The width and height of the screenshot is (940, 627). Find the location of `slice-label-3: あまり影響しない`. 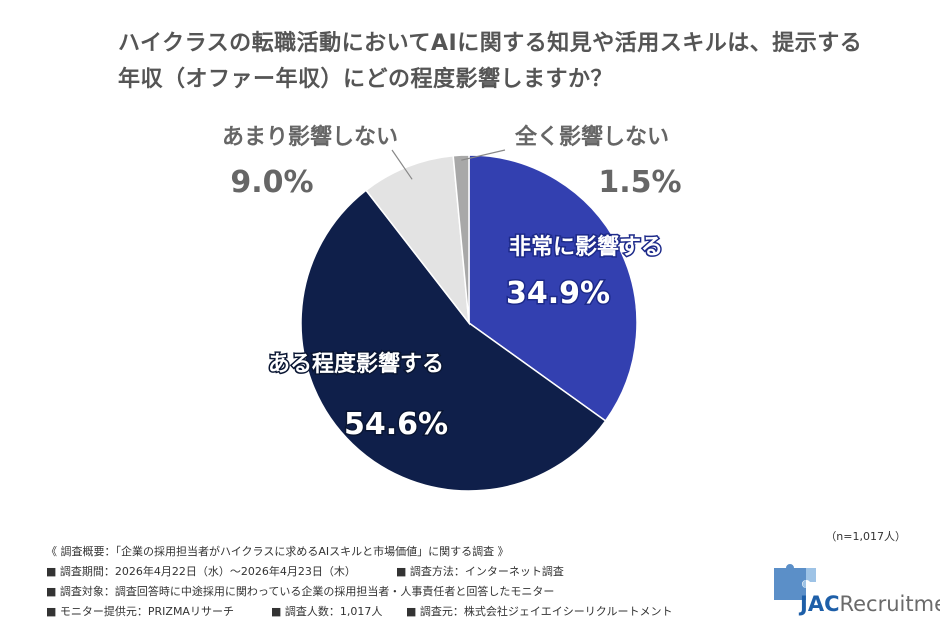

slice-label-3: あまり影響しない is located at coordinates (310, 137).